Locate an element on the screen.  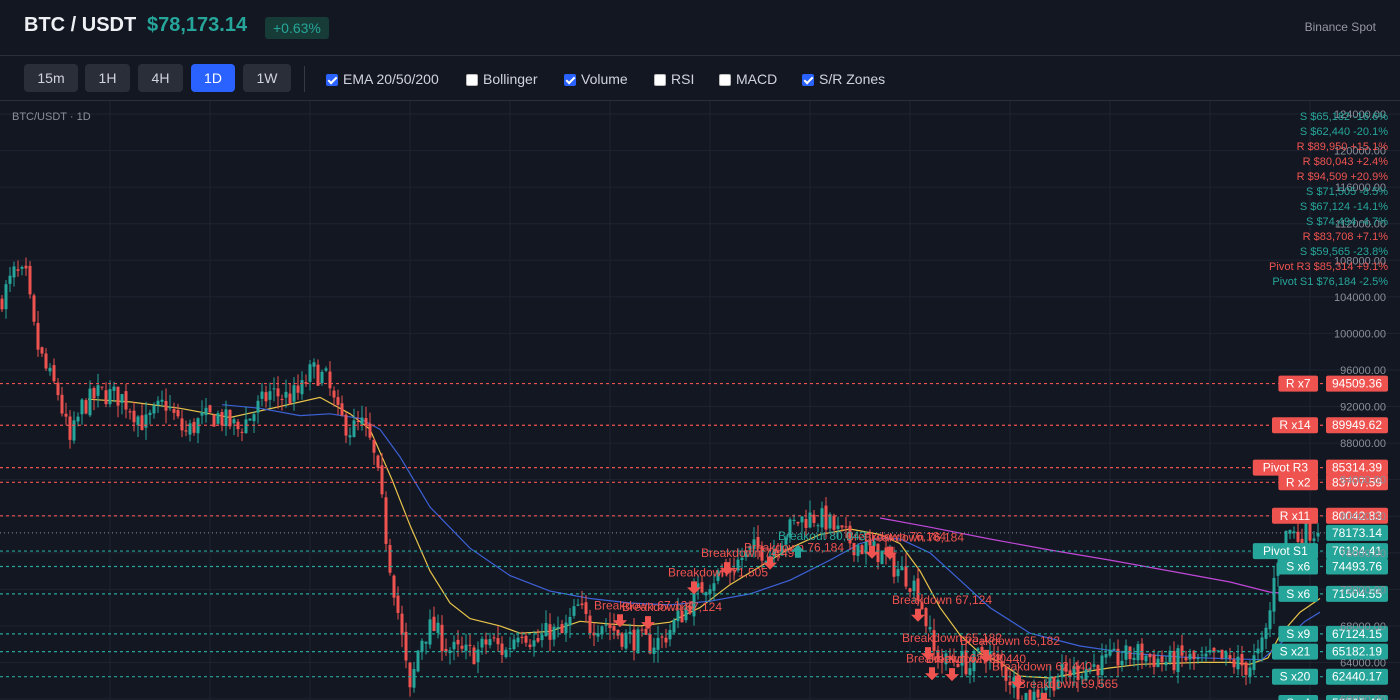
level-legend-item: Pivot R3 $85,314 +9.1% is located at coordinates (1328, 267).